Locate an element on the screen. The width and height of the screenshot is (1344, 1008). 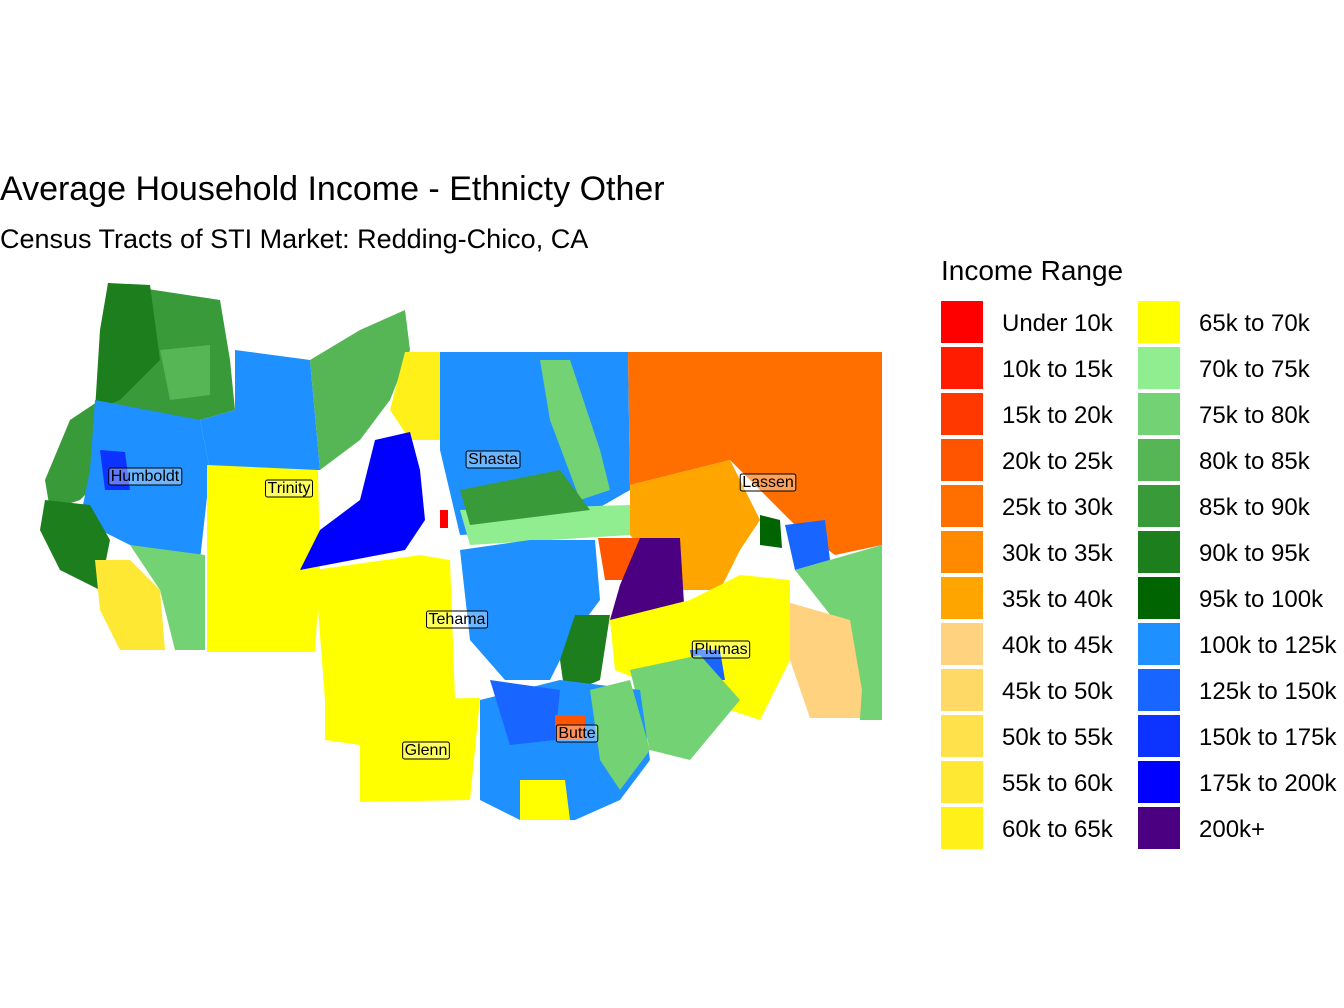
county-label: Glenn is located at coordinates (426, 750).